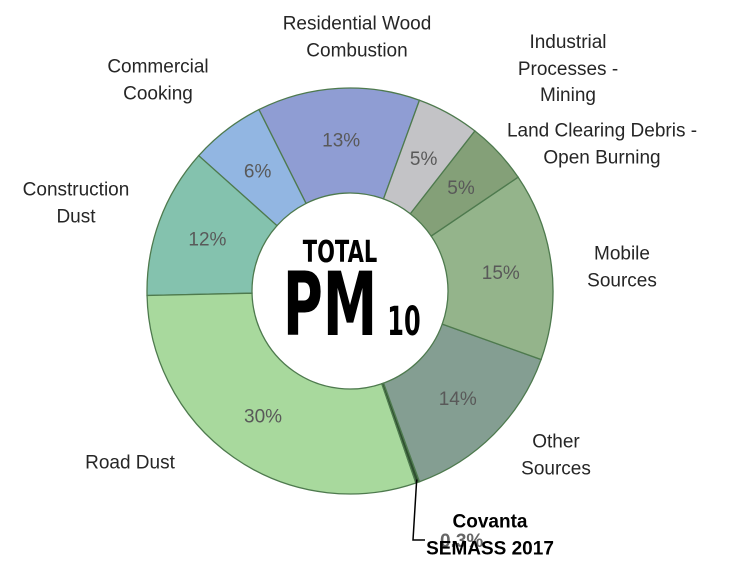  What do you see at coordinates (622, 267) in the screenshot?
I see `category-label: Mobile Sources` at bounding box center [622, 267].